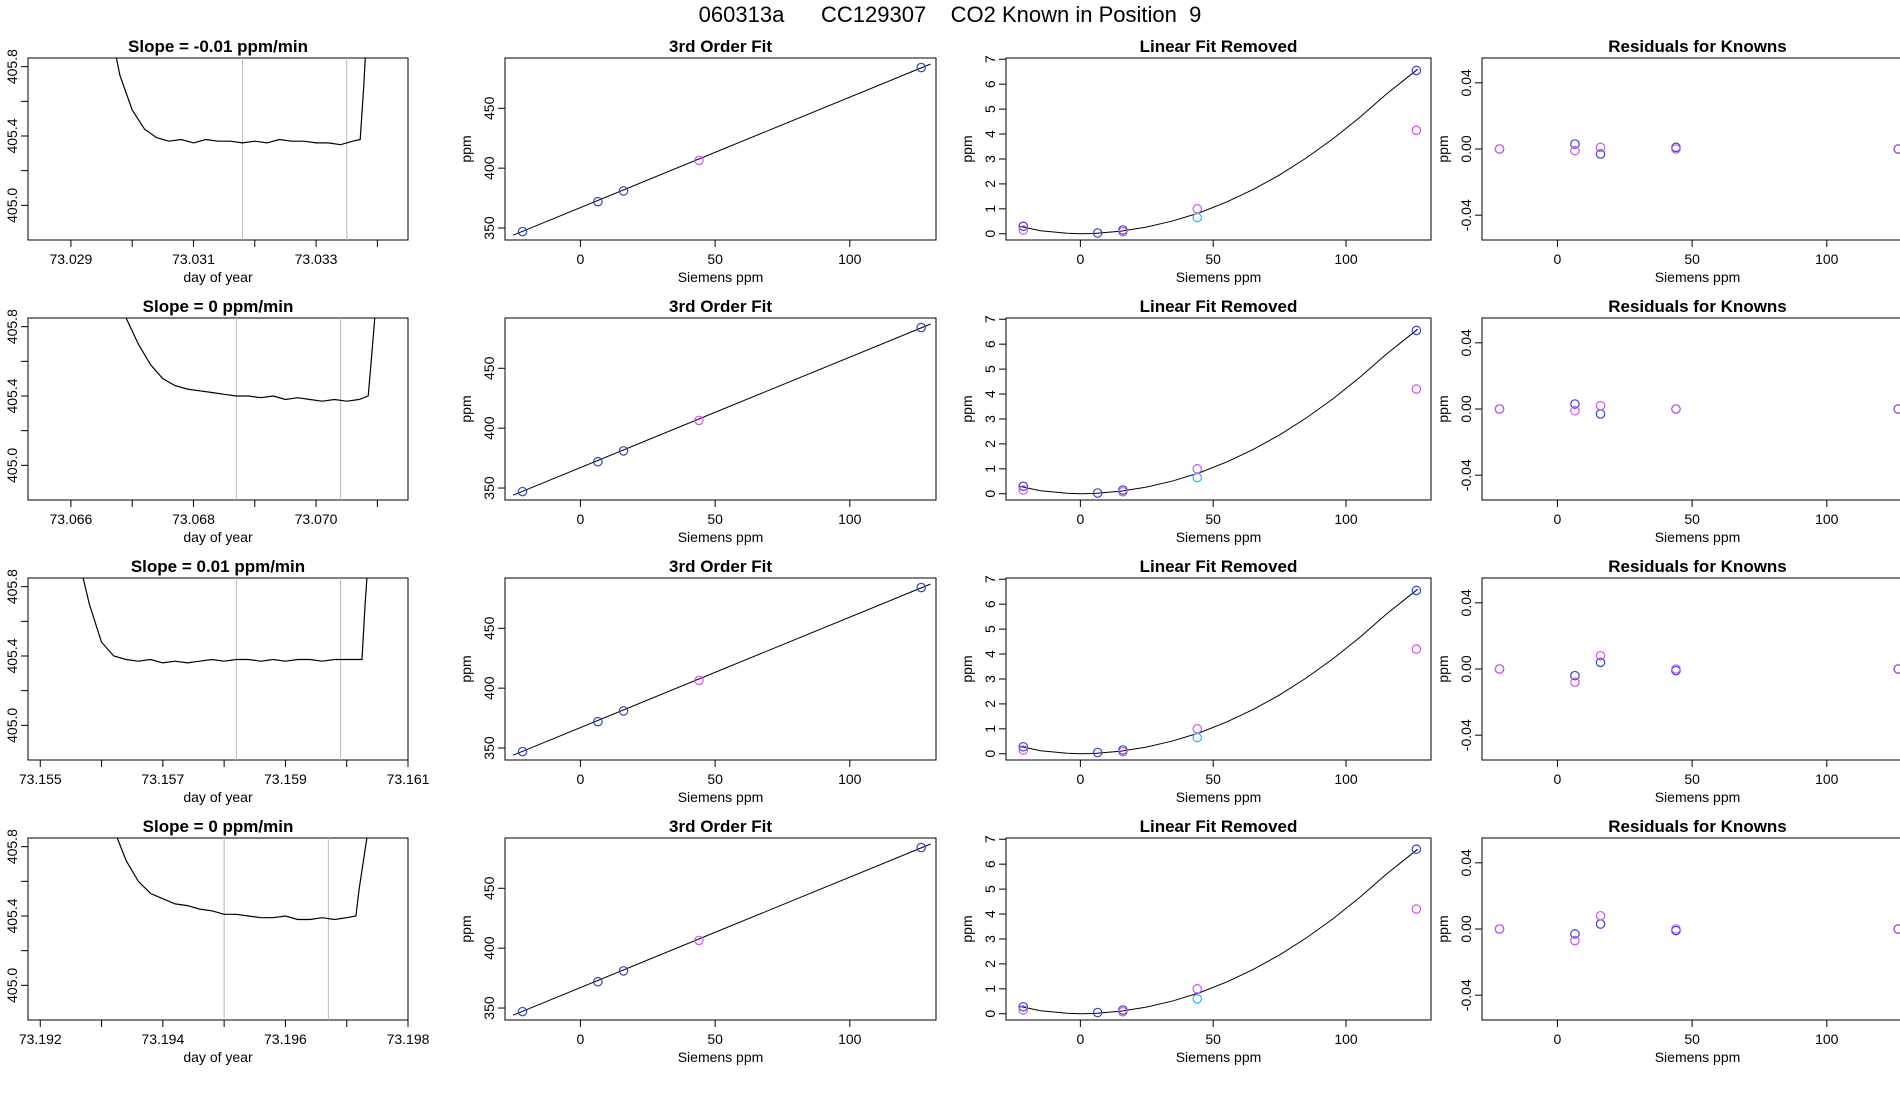  I want to click on res-4-ylabel: ppm, so click(1443, 928).